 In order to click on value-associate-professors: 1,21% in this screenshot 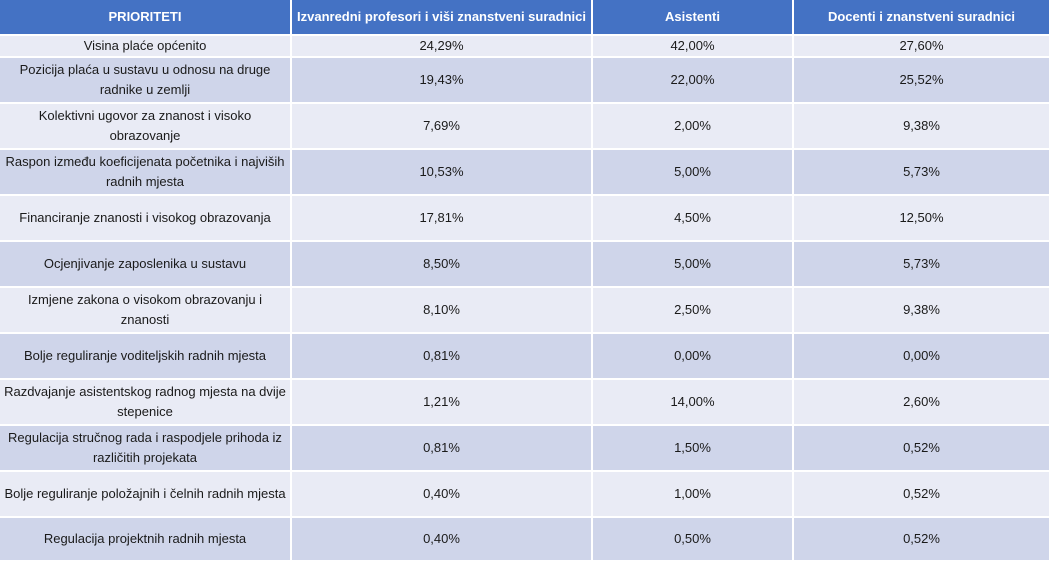, I will do `click(442, 402)`.